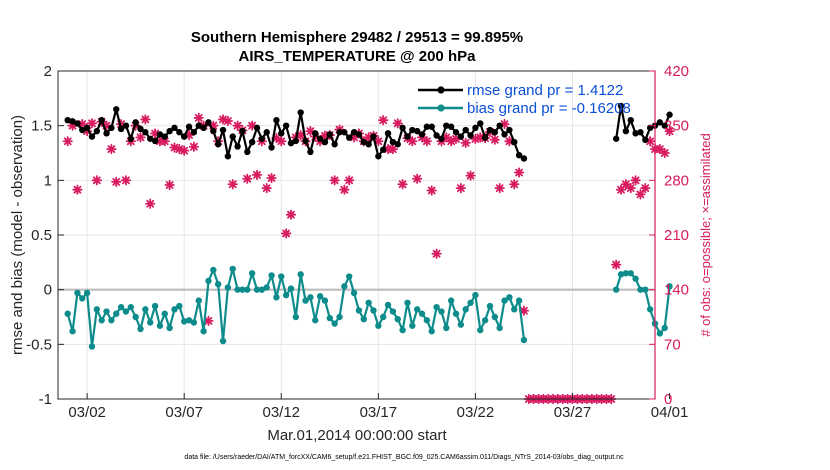  I want to click on rmse-series, so click(368, 132).